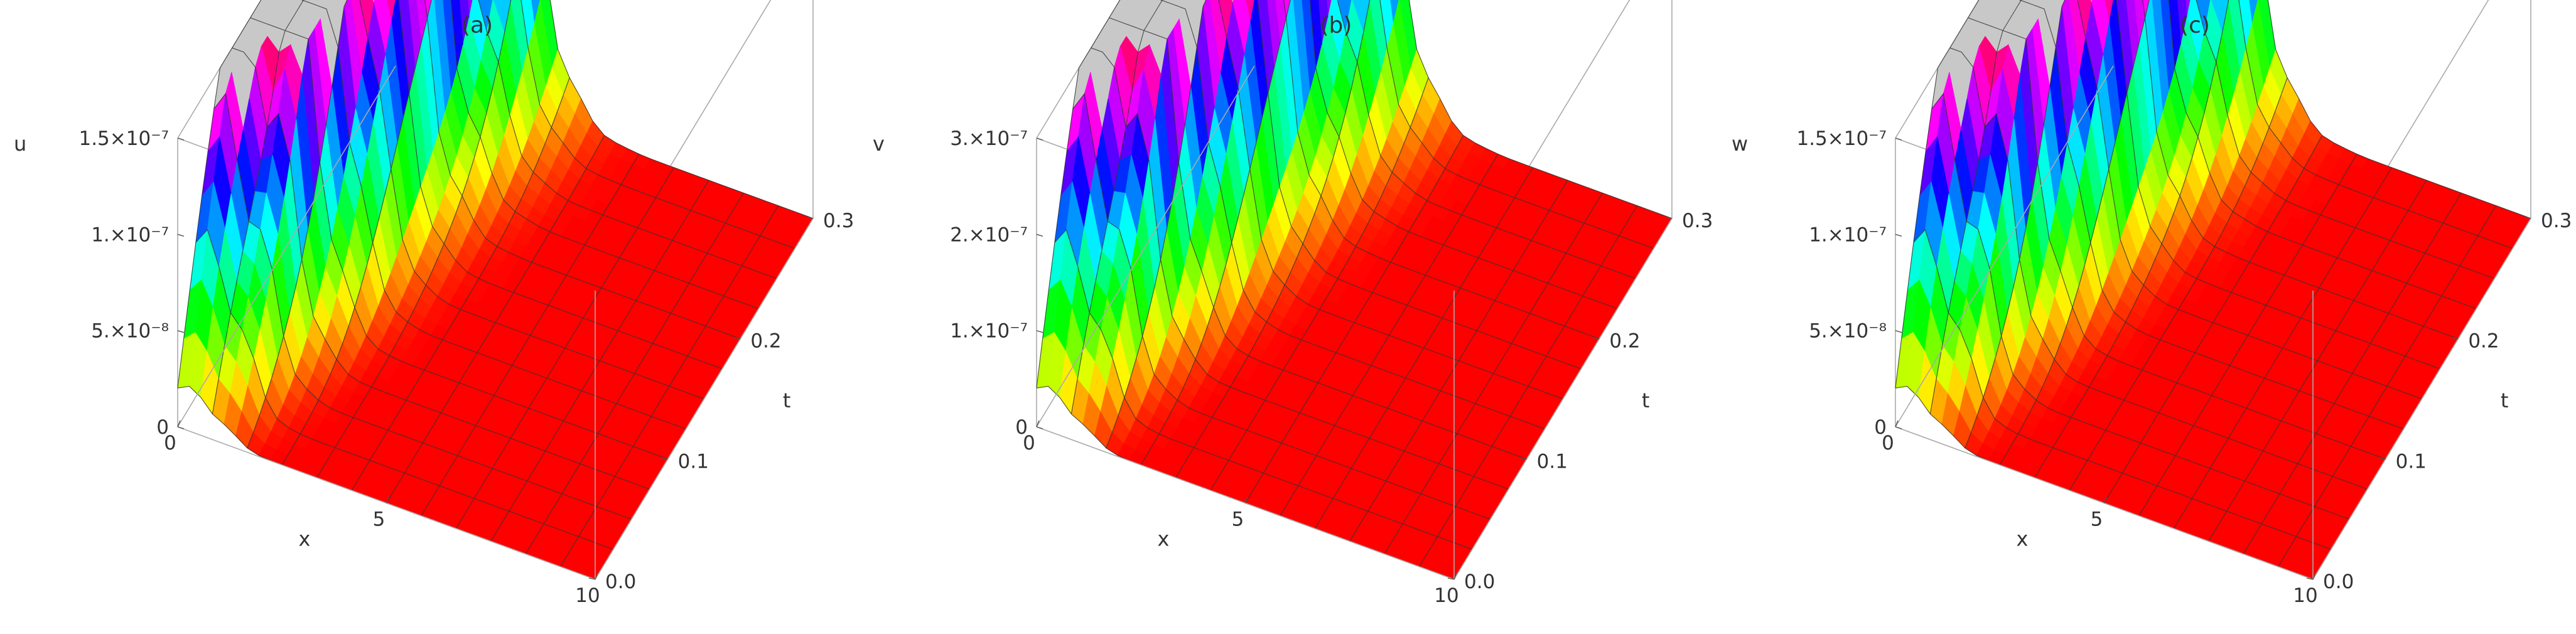 This screenshot has width=2576, height=634. What do you see at coordinates (20, 144) in the screenshot?
I see `z-axis-label: u` at bounding box center [20, 144].